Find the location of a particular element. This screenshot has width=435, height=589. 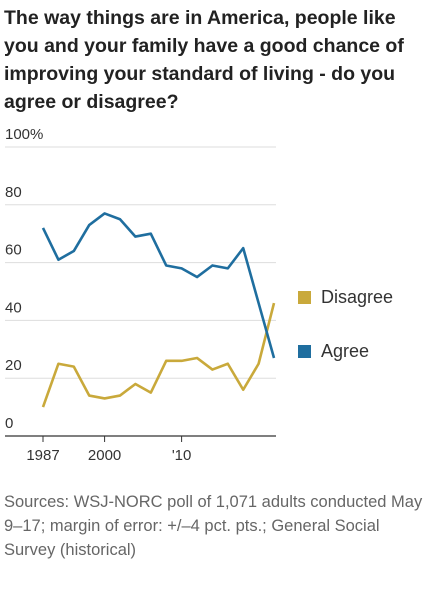

legend-label: Agree is located at coordinates (345, 351).